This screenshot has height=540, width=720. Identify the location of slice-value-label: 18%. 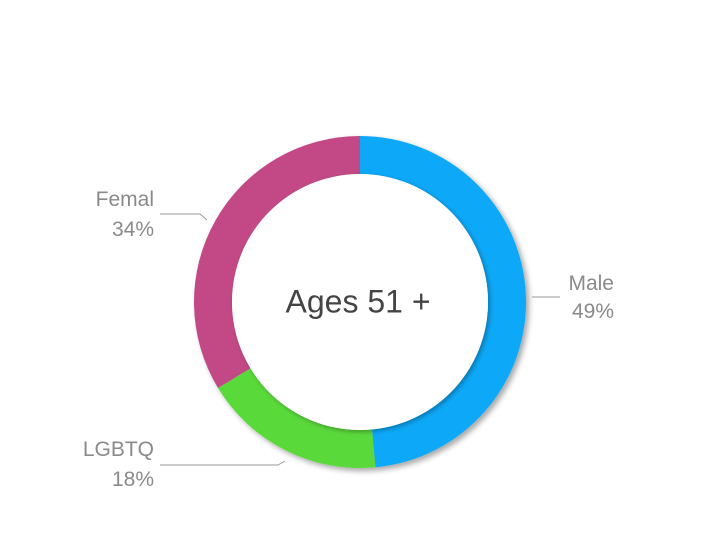
(133, 479).